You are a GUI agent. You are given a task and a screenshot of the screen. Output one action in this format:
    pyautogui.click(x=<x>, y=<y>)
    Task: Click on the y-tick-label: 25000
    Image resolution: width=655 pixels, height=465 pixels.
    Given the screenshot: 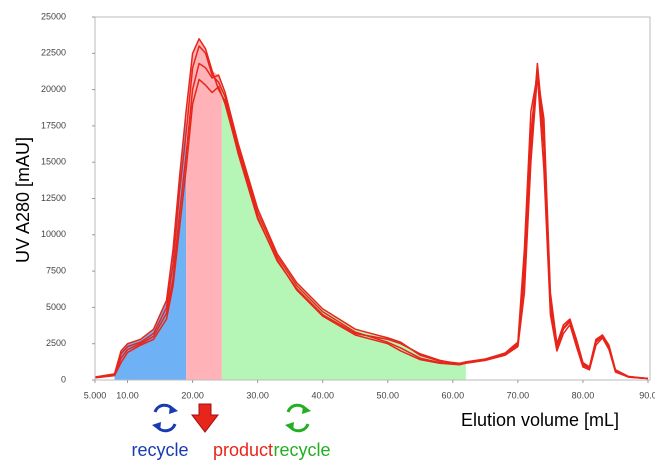 What is the action you would take?
    pyautogui.click(x=53, y=16)
    